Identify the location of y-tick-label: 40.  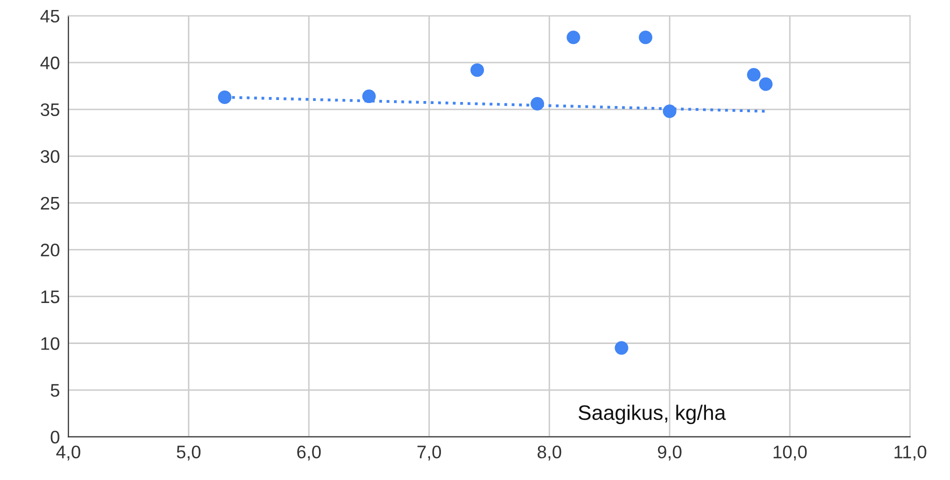
(50, 63).